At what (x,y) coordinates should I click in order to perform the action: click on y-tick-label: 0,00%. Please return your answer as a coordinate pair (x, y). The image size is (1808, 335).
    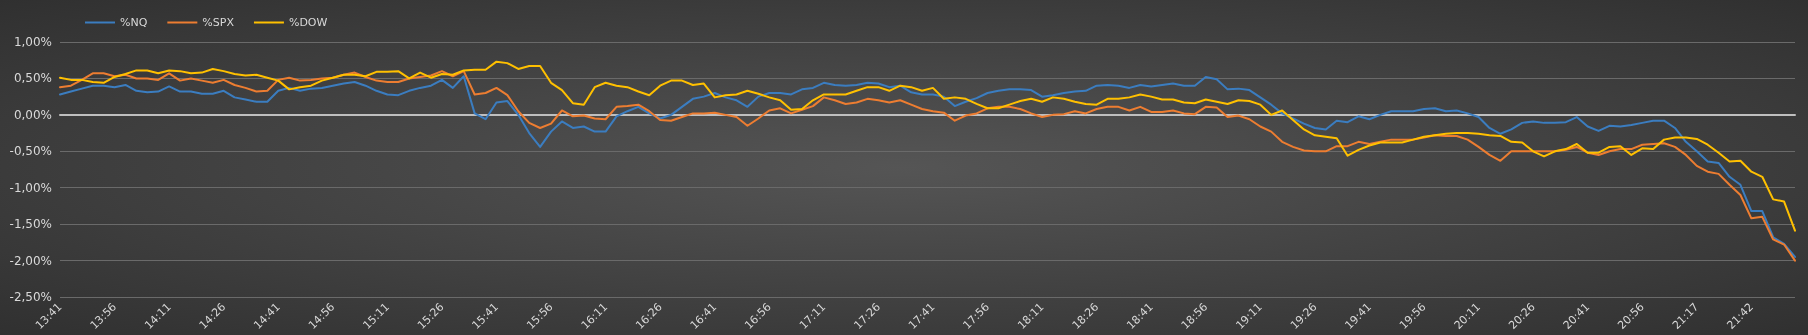
    Looking at the image, I should click on (32, 114).